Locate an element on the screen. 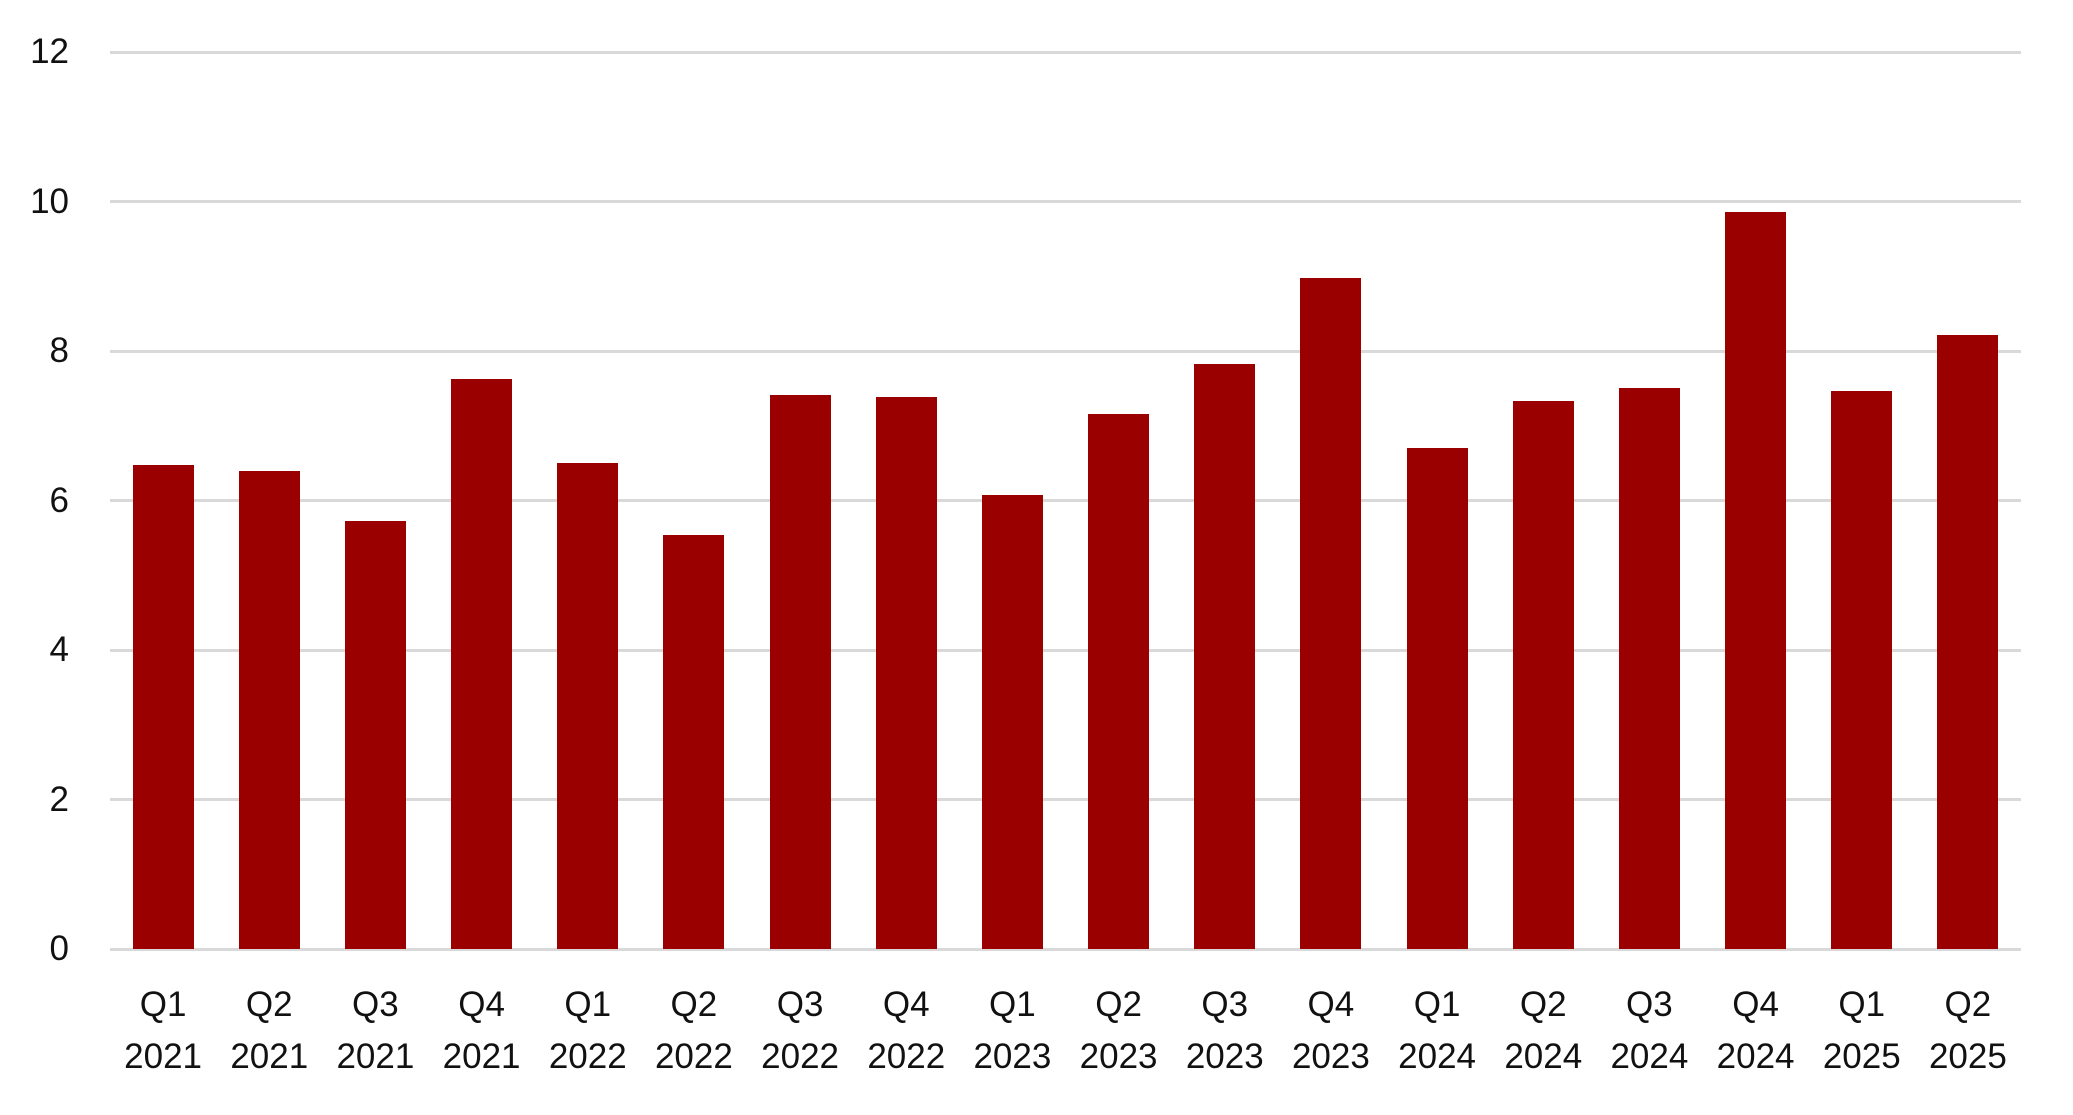 The height and width of the screenshot is (1115, 2073). x-tick-label: Q2 2025 is located at coordinates (1968, 1031).